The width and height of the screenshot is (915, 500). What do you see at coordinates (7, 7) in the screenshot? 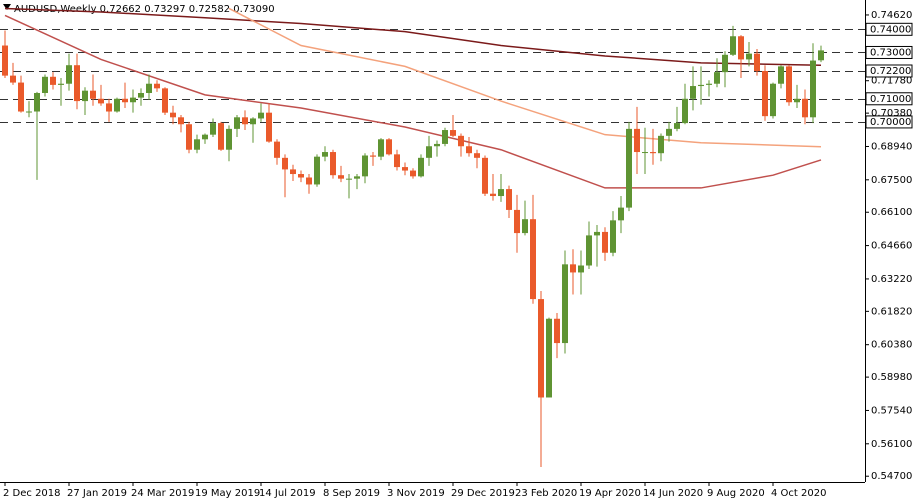
I see `symbol-icon` at bounding box center [7, 7].